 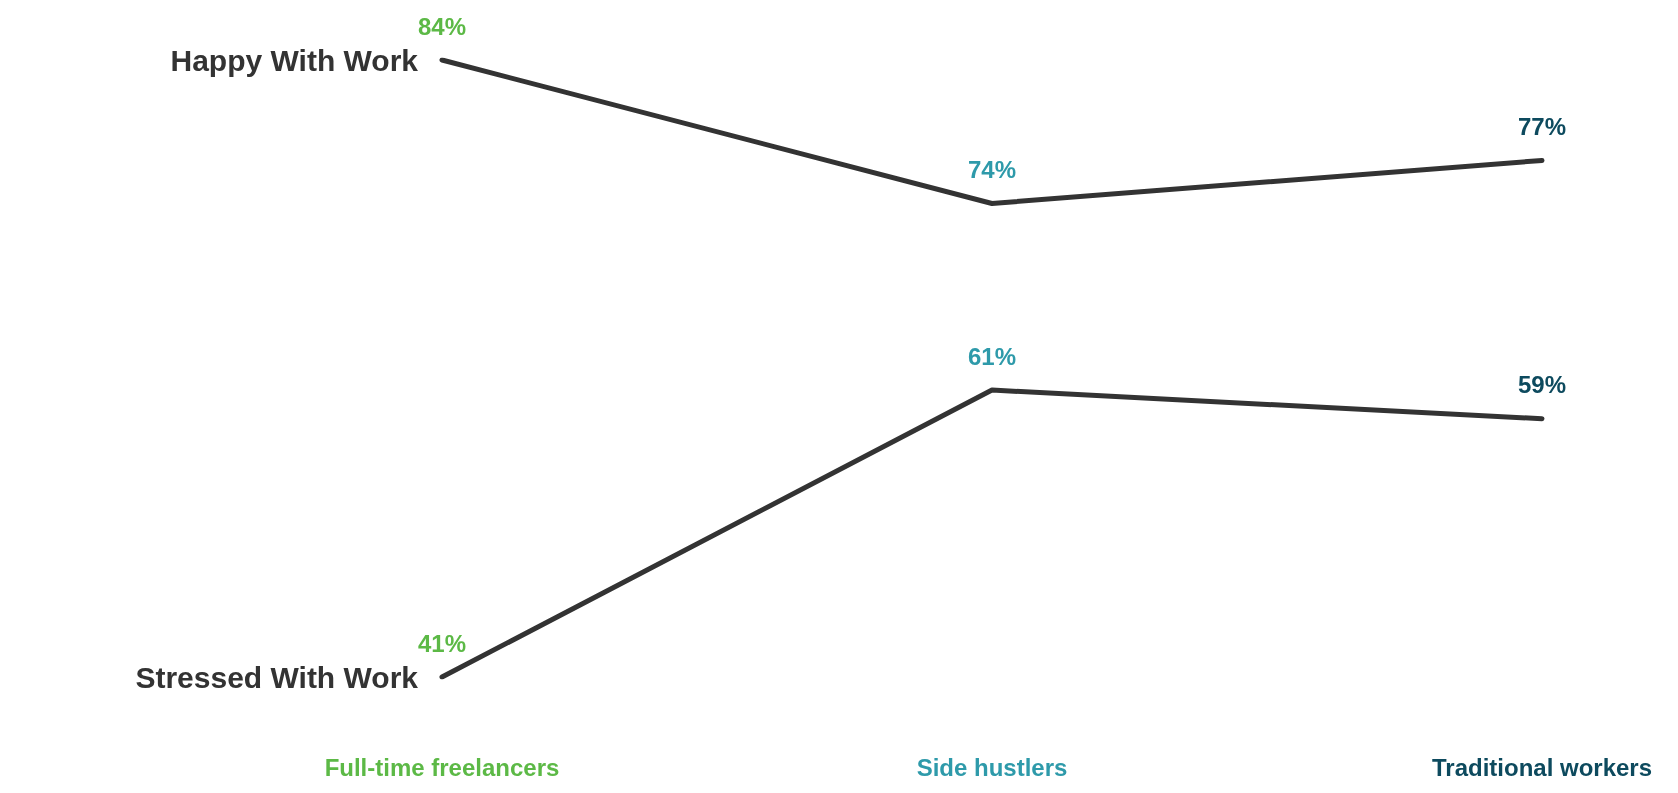 I want to click on data-label: 41%, so click(x=442, y=643).